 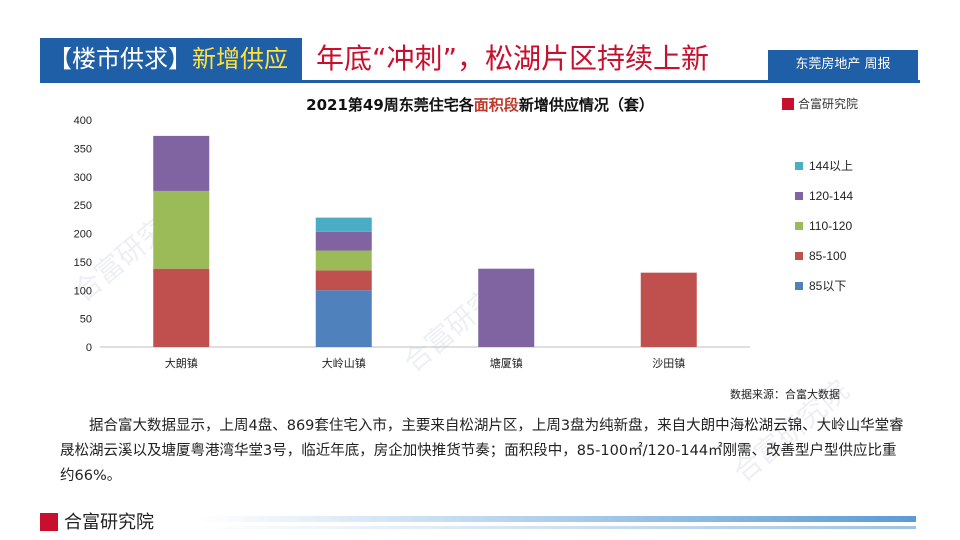 I want to click on x-tick-label: 大朗镇, so click(x=181, y=363).